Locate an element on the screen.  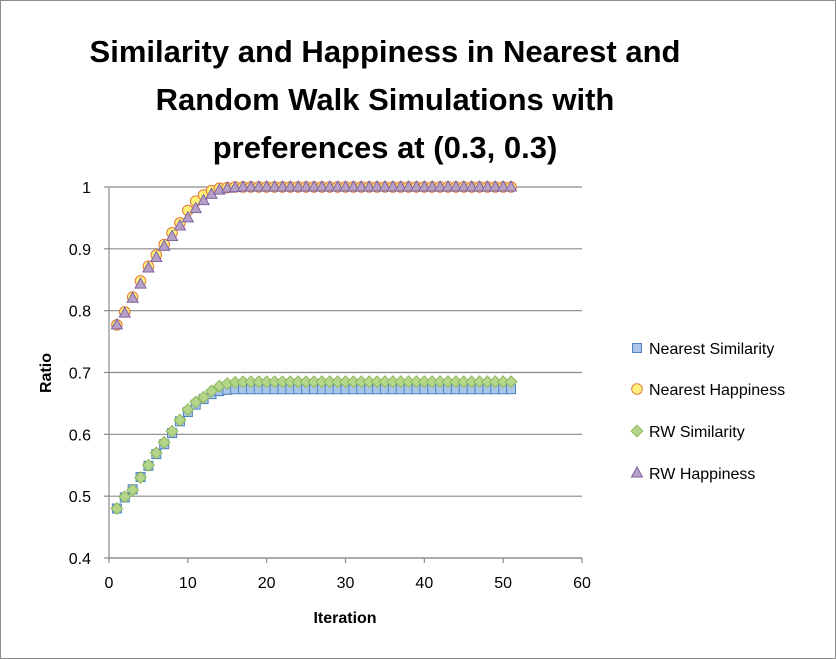
y-tick-label-6: 1 is located at coordinates (86, 188).